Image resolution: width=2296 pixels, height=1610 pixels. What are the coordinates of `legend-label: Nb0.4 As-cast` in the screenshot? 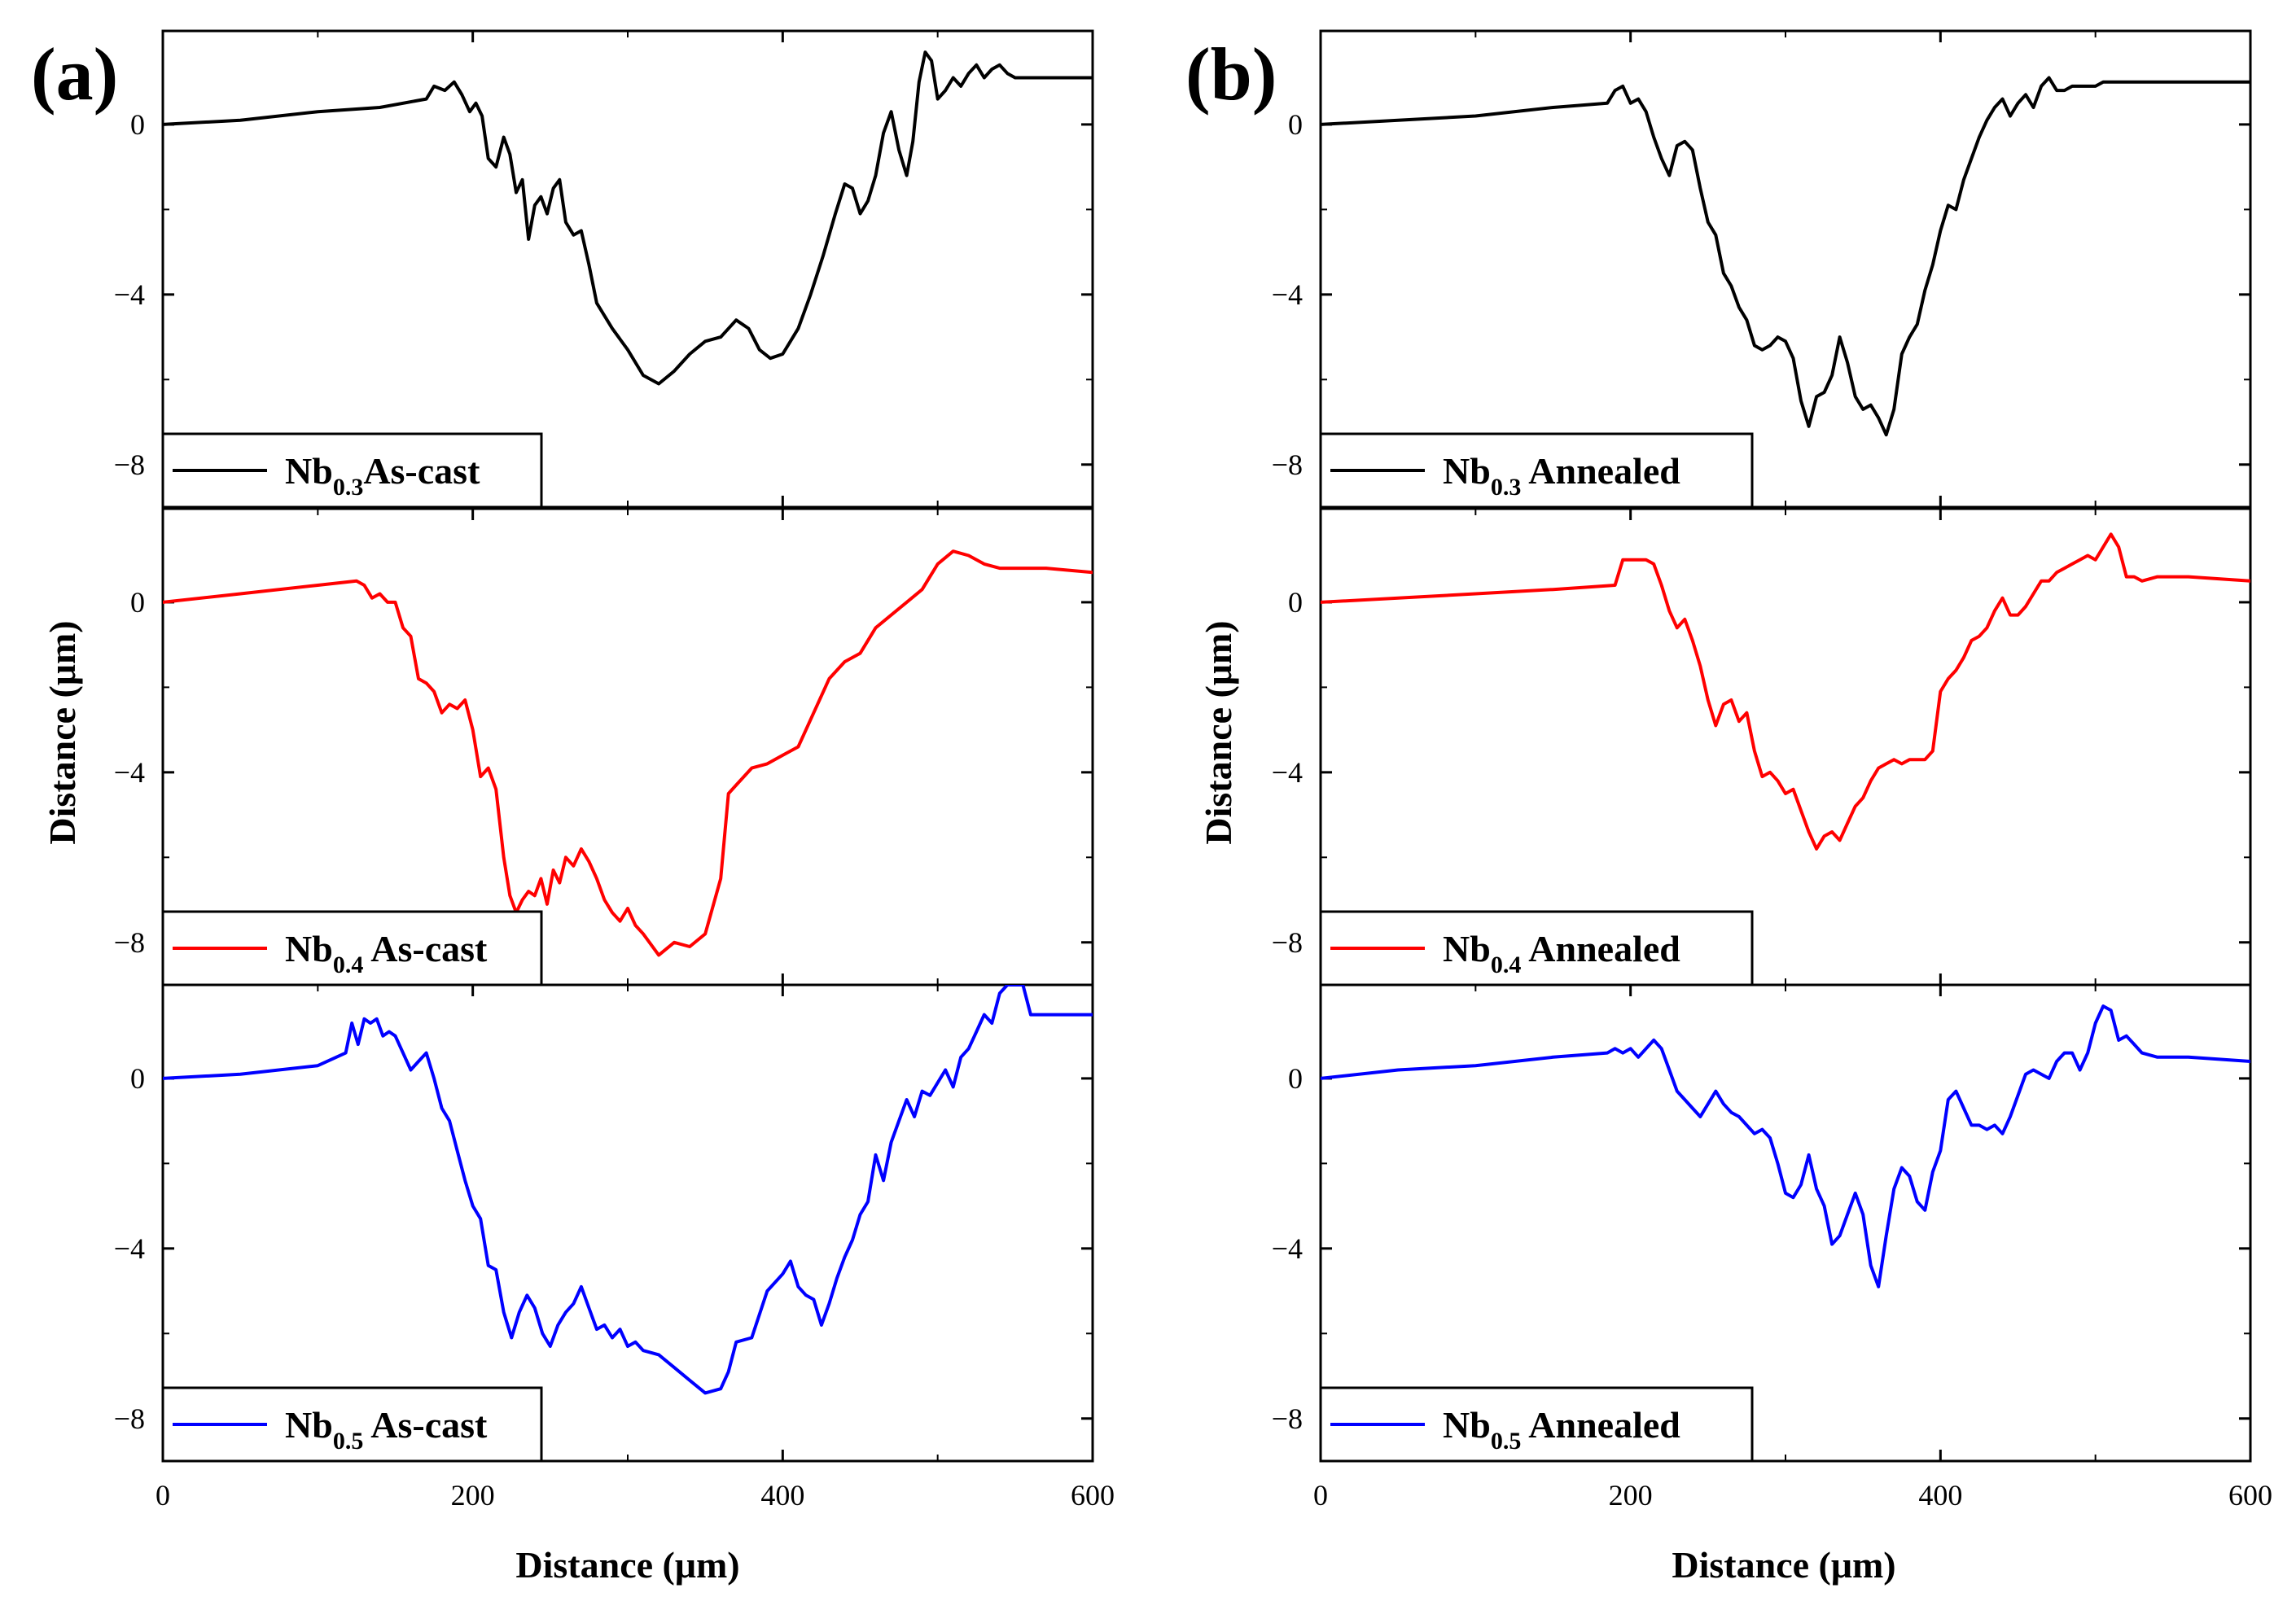 It's located at (386, 953).